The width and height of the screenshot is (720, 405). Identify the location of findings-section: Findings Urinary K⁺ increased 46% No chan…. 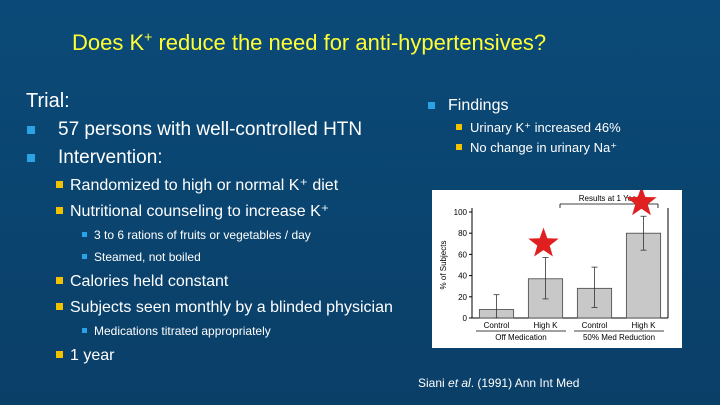
(568, 127).